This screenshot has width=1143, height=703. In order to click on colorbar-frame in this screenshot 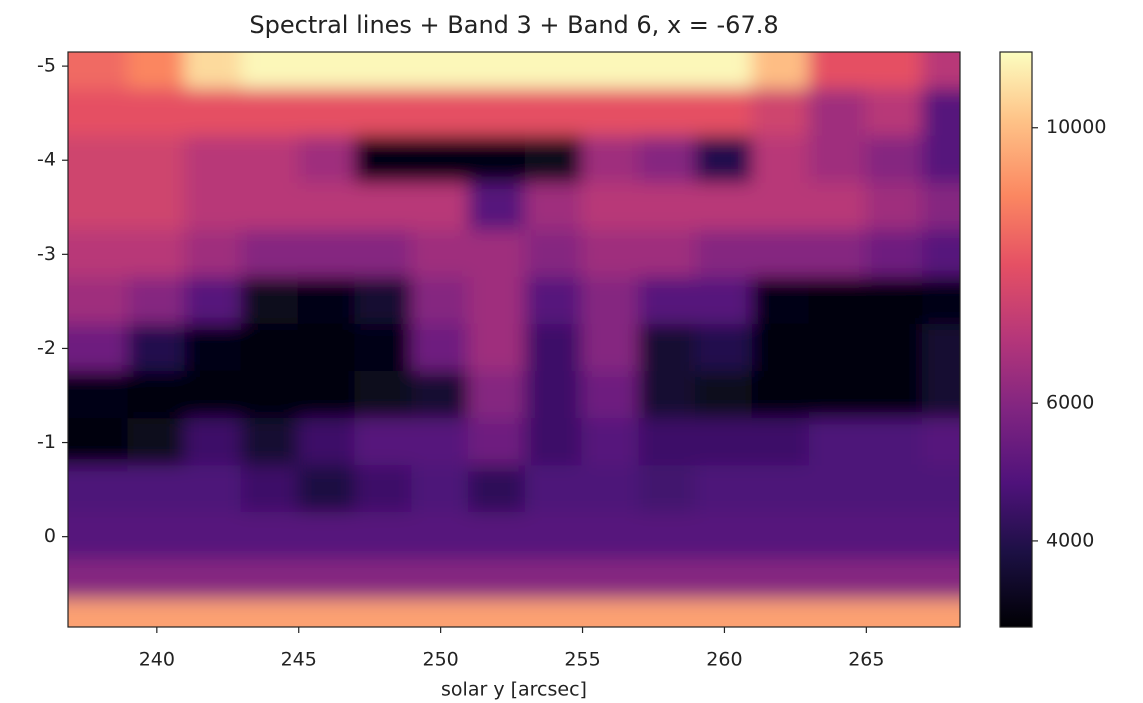, I will do `click(1016, 339)`.